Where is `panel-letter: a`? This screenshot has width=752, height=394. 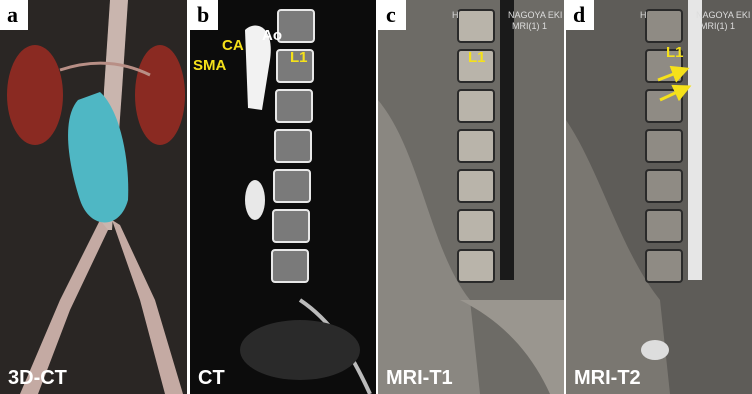 panel-letter: a is located at coordinates (12, 14).